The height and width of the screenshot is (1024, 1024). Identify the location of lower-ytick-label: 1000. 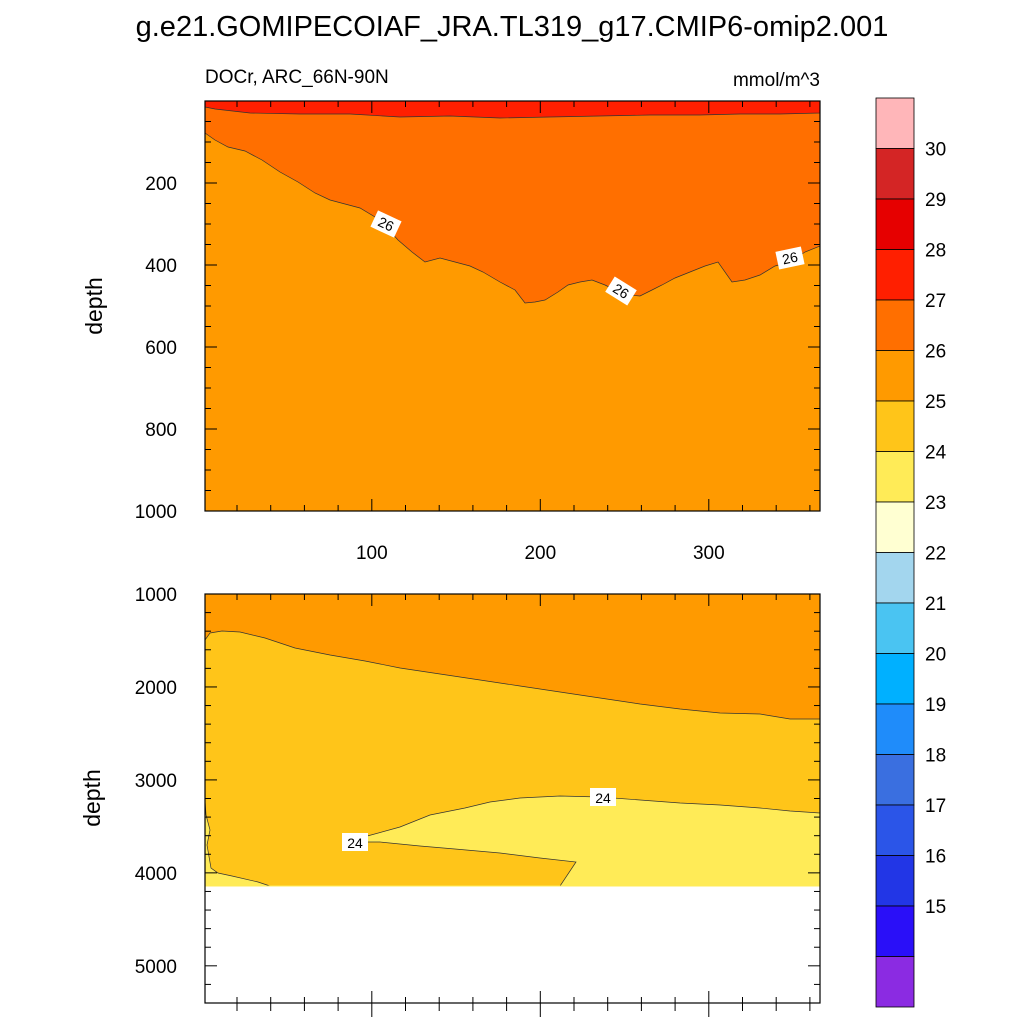
(156, 595).